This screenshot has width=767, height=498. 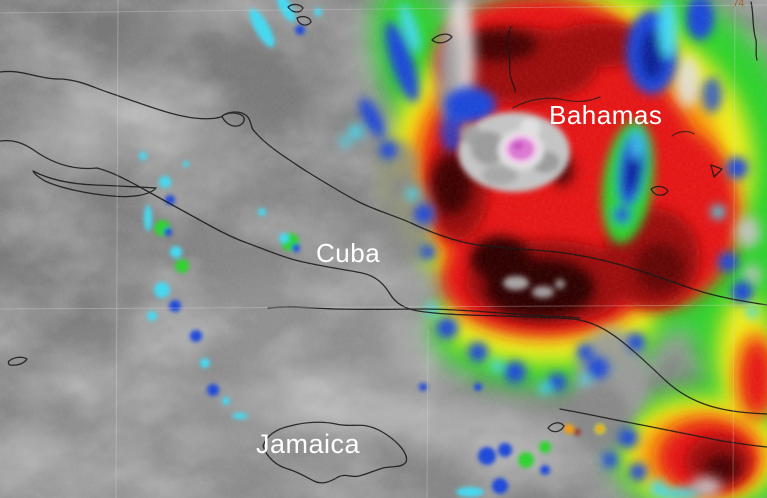 I want to click on label-cuba: Cuba, so click(x=348, y=253).